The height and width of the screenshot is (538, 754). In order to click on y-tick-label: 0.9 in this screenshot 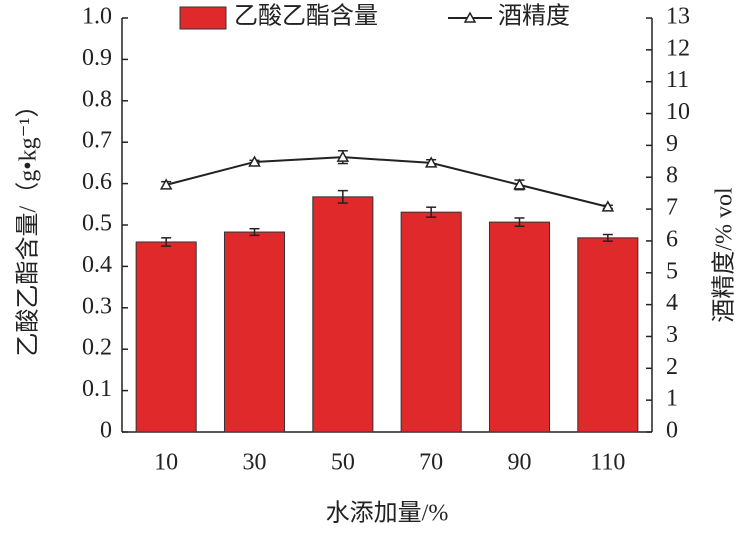, I will do `click(97, 58)`.